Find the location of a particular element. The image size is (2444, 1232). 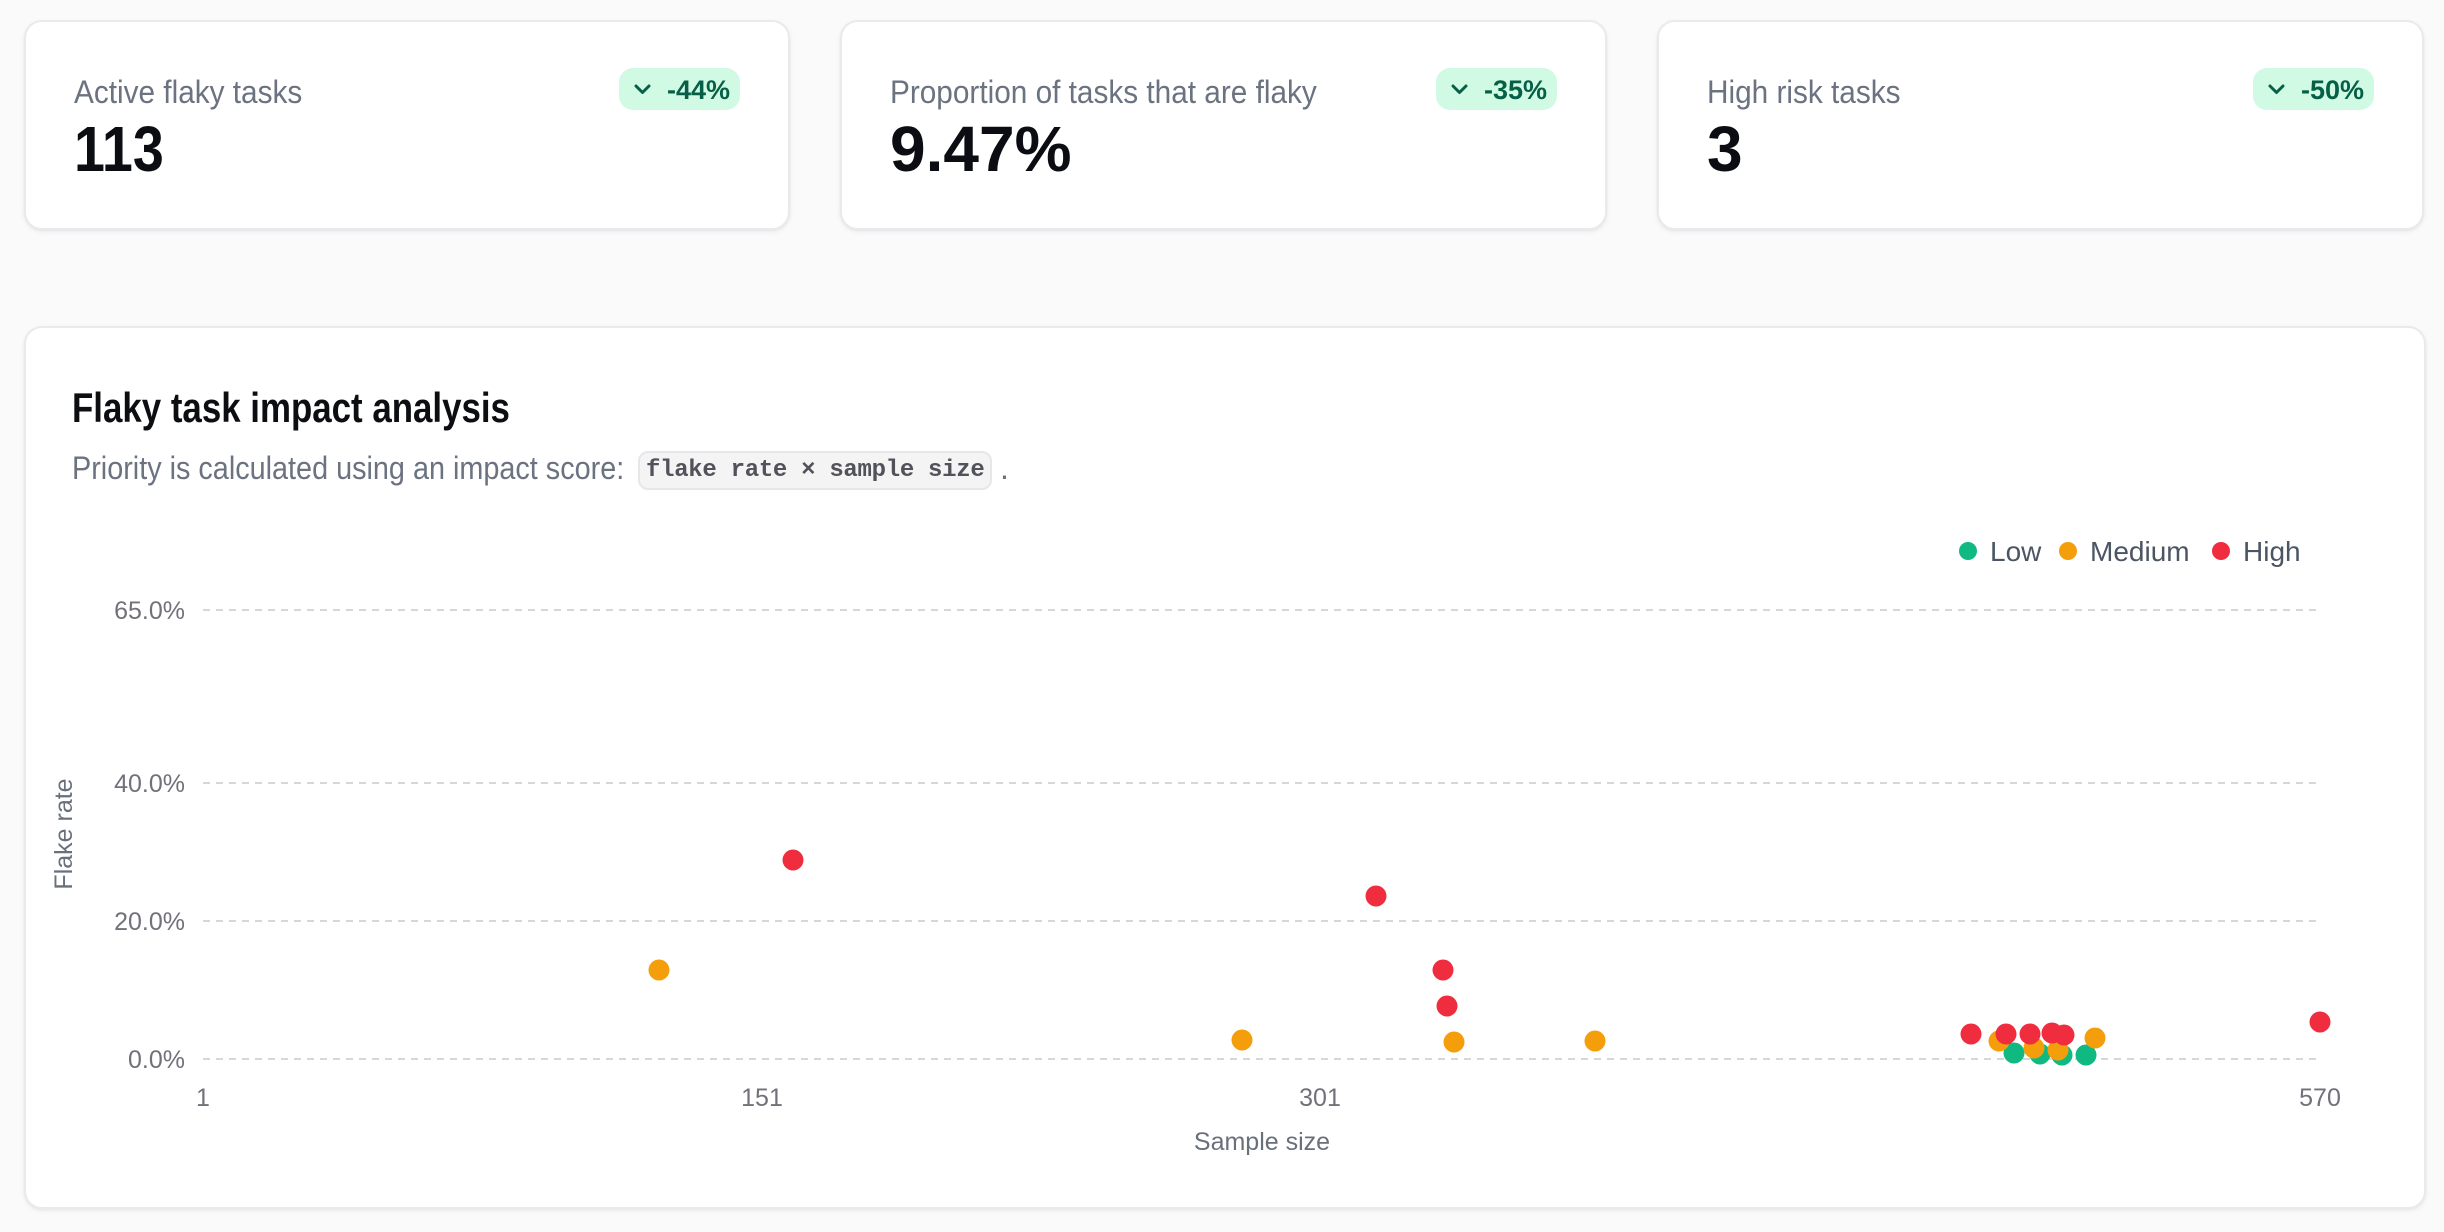

svg-text: 570 is located at coordinates (2320, 1098).